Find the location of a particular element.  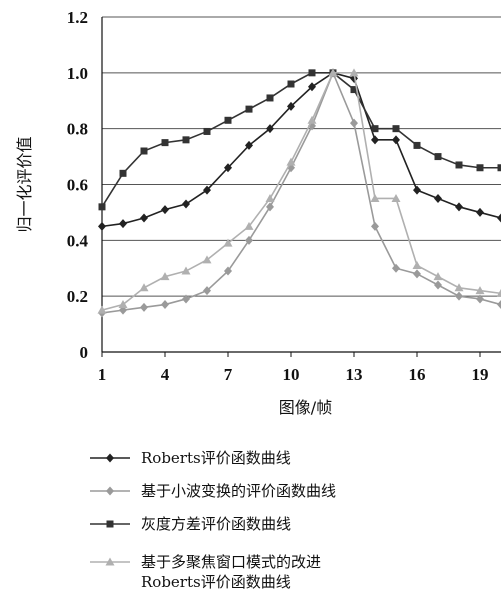

y-axis-title: 归一化评价值 is located at coordinates (24, 184).